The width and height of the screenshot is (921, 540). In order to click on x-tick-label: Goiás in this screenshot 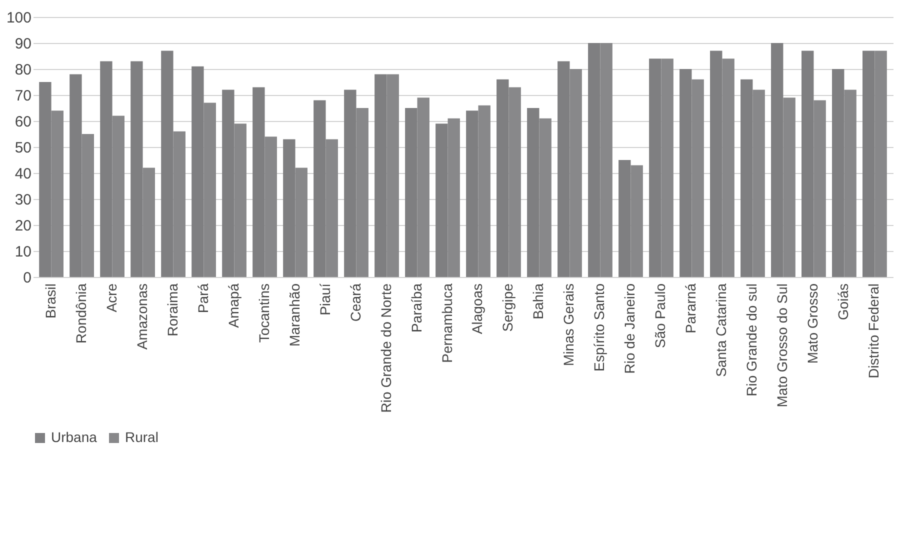, I will do `click(843, 302)`.